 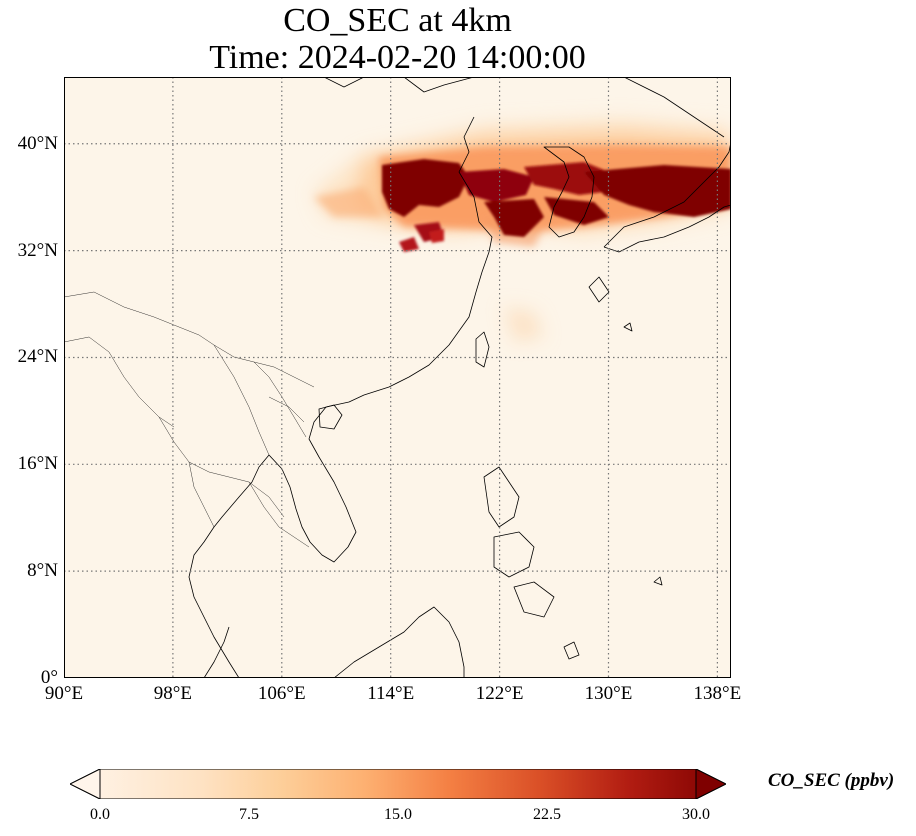 I want to click on longitude-tick-label: 122°E, so click(x=499, y=693).